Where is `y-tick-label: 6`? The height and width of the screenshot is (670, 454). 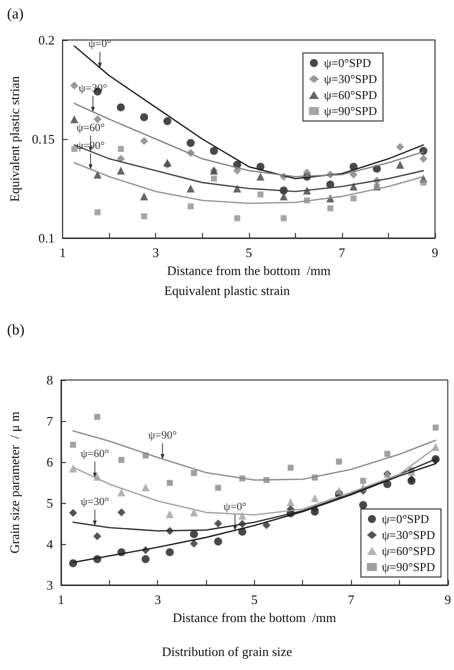 y-tick-label: 6 is located at coordinates (50, 462).